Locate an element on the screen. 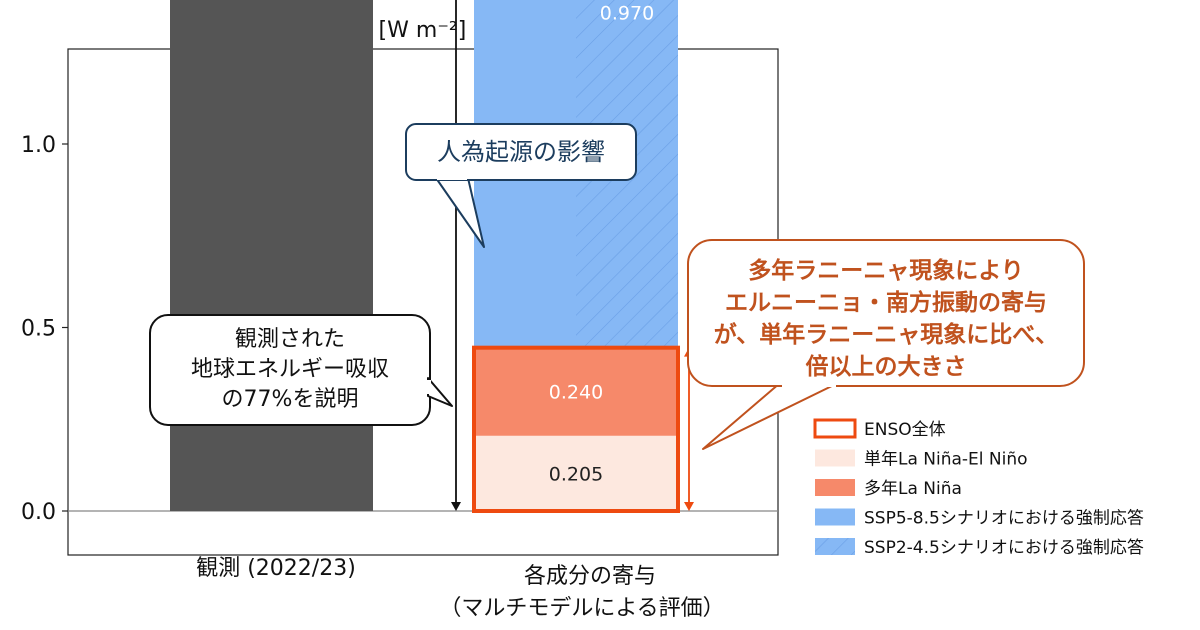 This screenshot has width=1200, height=630. legend-item: 単年La Niña-El Niño is located at coordinates (921, 459).